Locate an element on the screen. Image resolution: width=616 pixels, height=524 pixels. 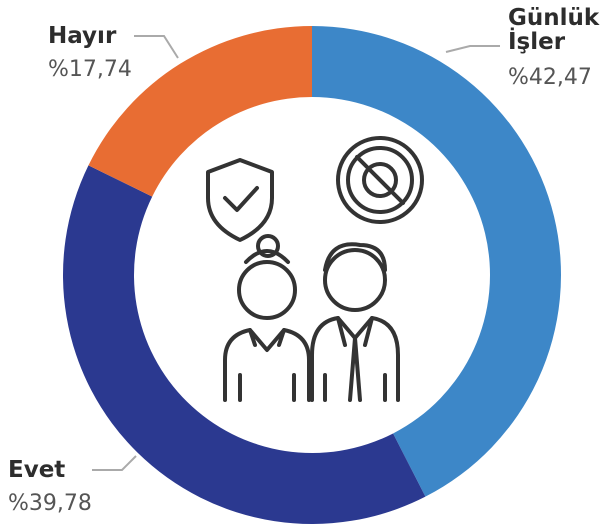
slice is located at coordinates (200, 111).